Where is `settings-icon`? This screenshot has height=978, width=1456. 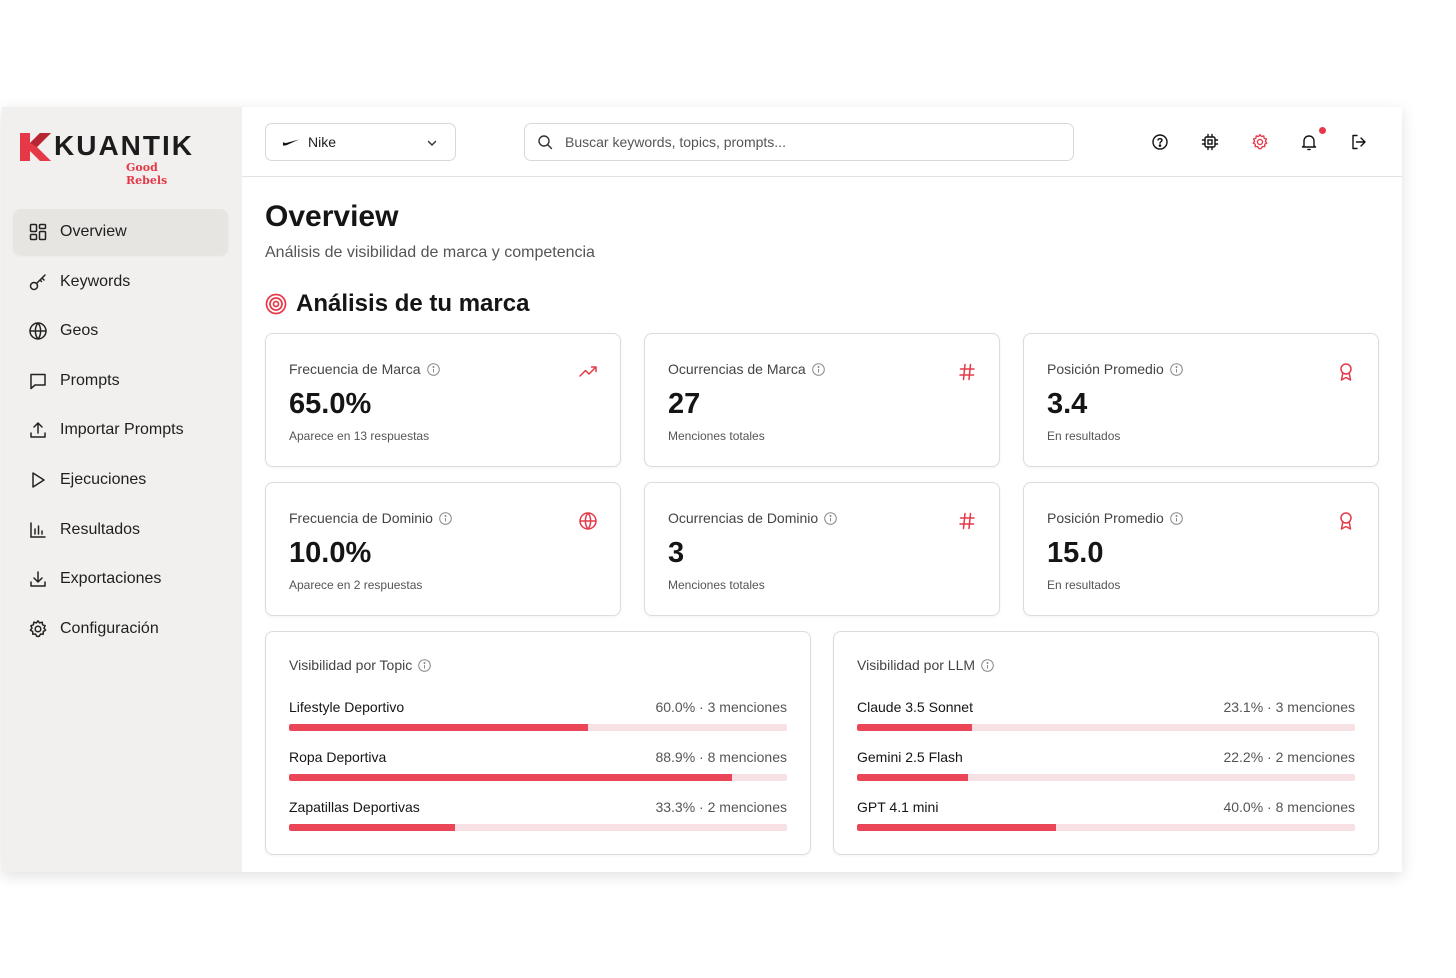
settings-icon is located at coordinates (1260, 142).